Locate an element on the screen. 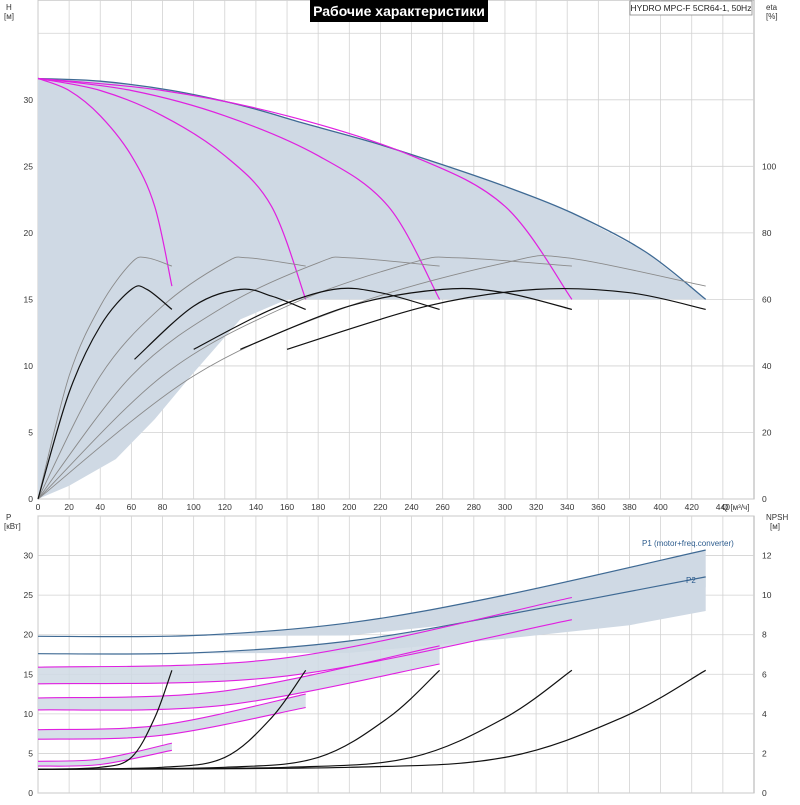 The width and height of the screenshot is (800, 805). x-tick-label: 0 is located at coordinates (38, 507).